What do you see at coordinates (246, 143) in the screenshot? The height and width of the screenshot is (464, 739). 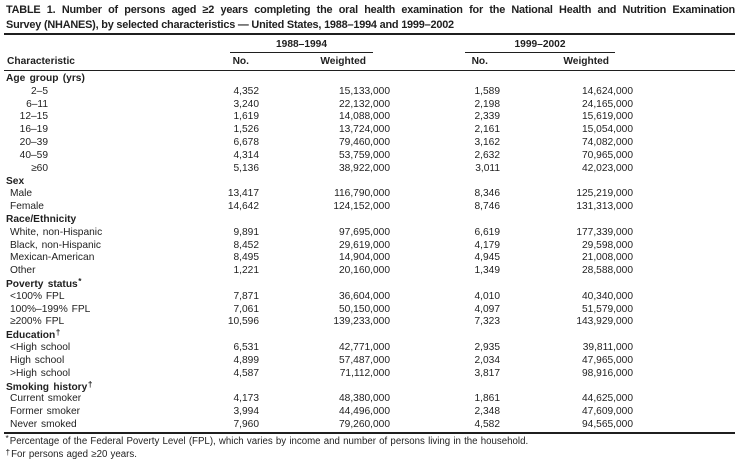 I see `cell-no-1988: 6,678` at bounding box center [246, 143].